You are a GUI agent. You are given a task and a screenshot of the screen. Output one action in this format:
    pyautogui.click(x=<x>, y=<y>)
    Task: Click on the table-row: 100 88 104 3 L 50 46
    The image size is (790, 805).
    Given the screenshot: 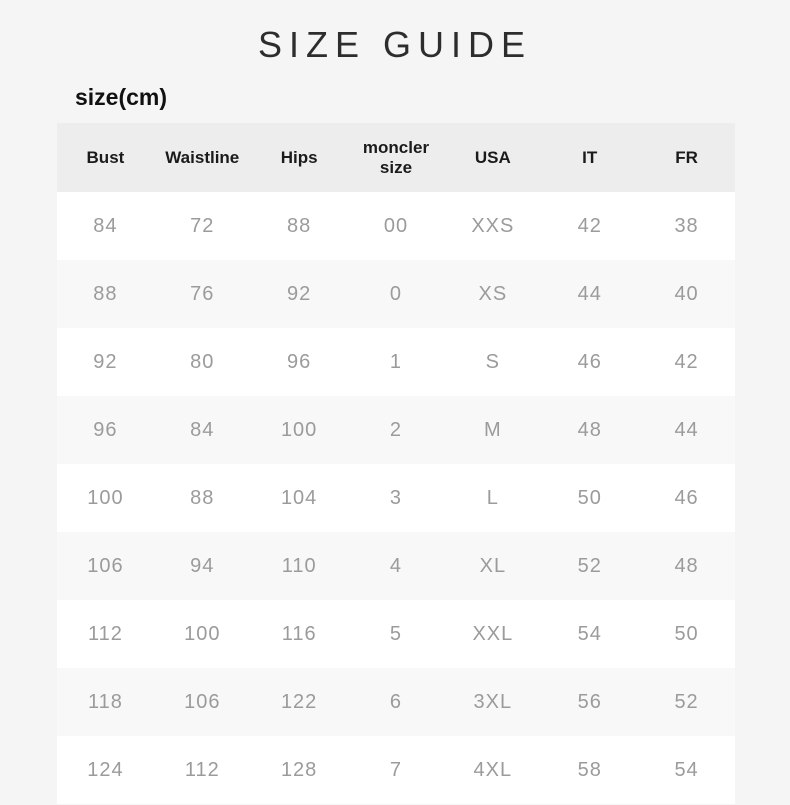 What is the action you would take?
    pyautogui.click(x=396, y=498)
    